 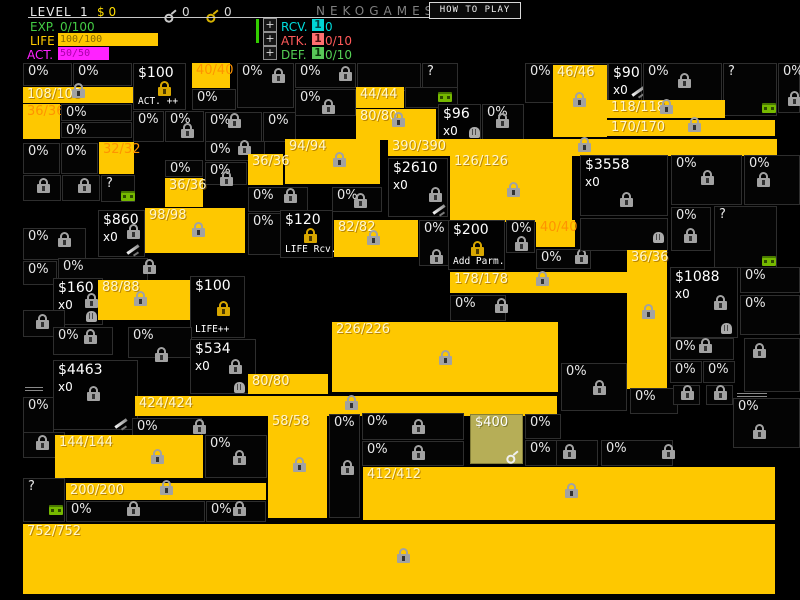 I want to click on shop-cell: $2610 x0, so click(x=418, y=187).